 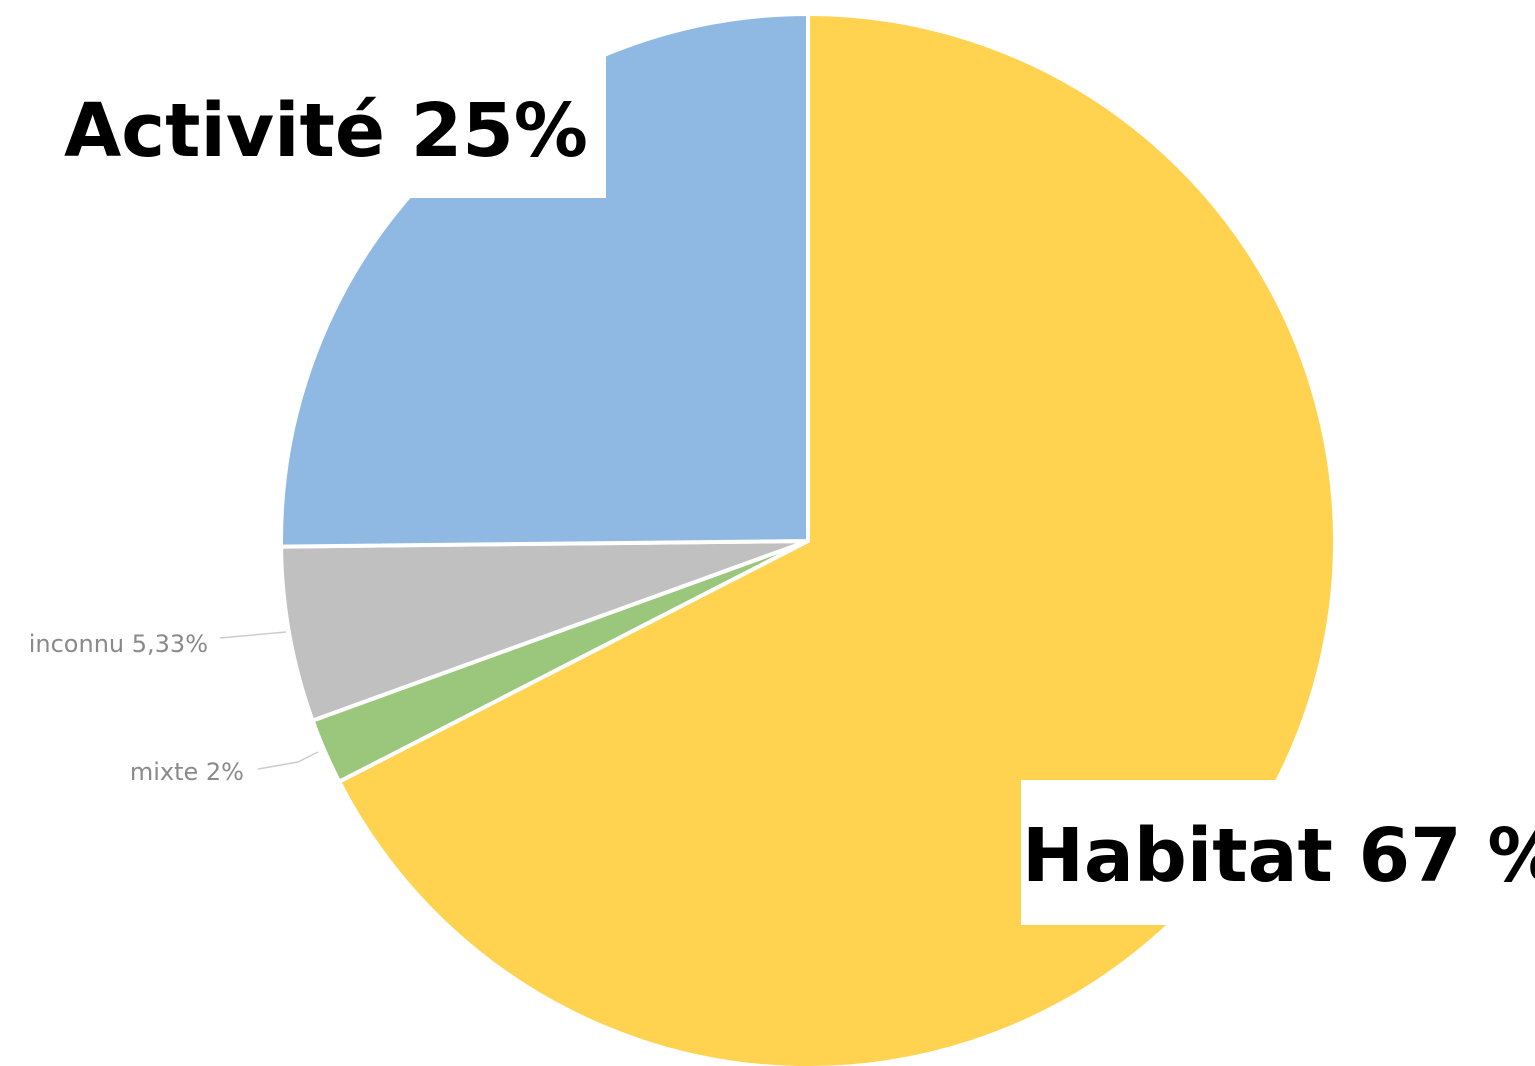 I want to click on mixte-label: mixte 2%, so click(x=187, y=772).